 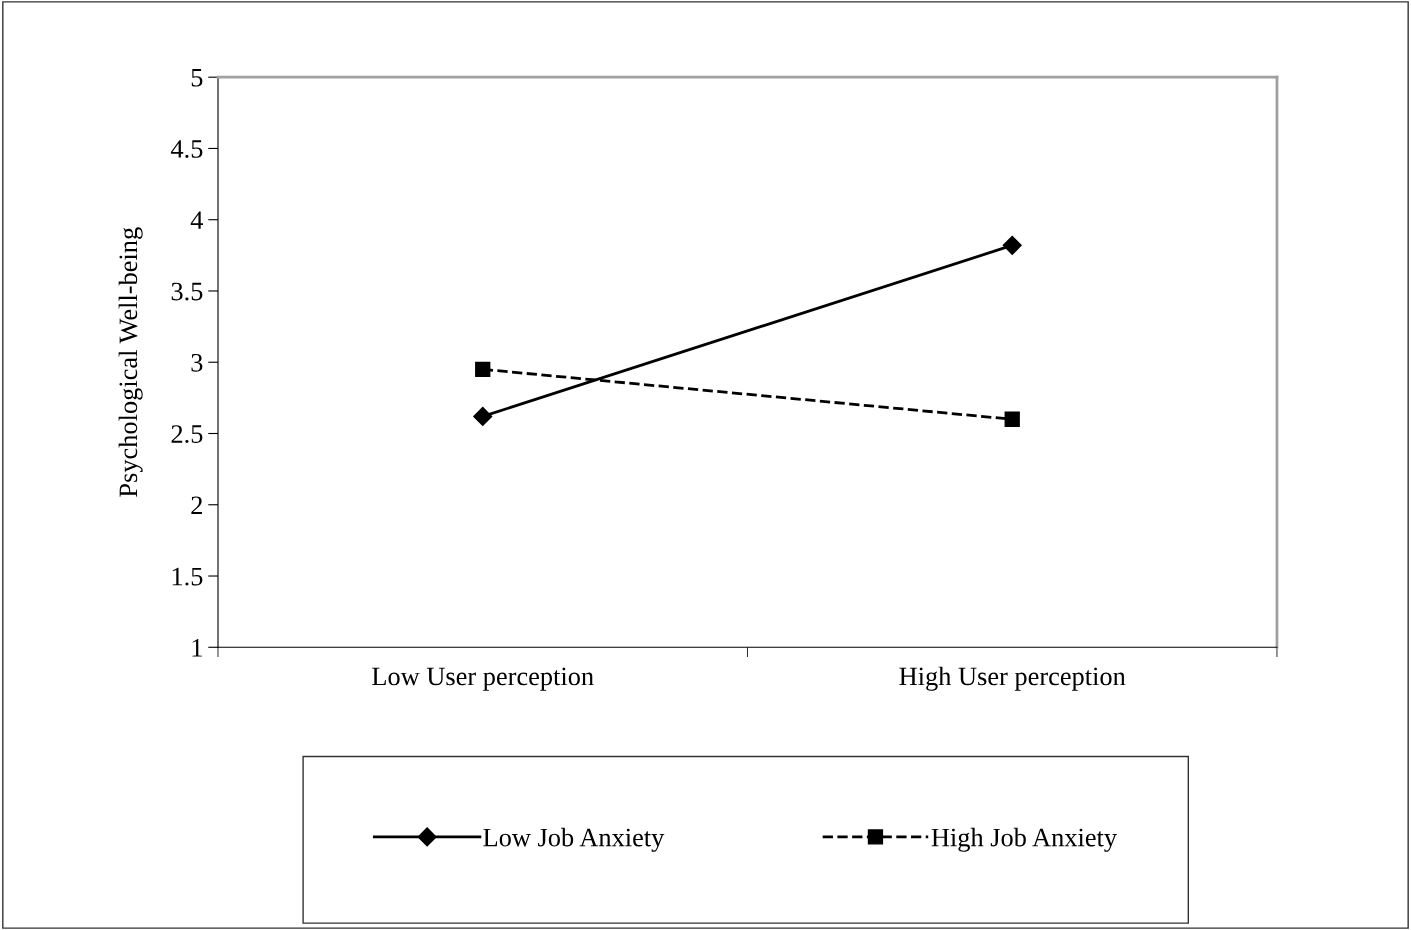 I want to click on y-tick-label: 1, so click(x=197, y=648).